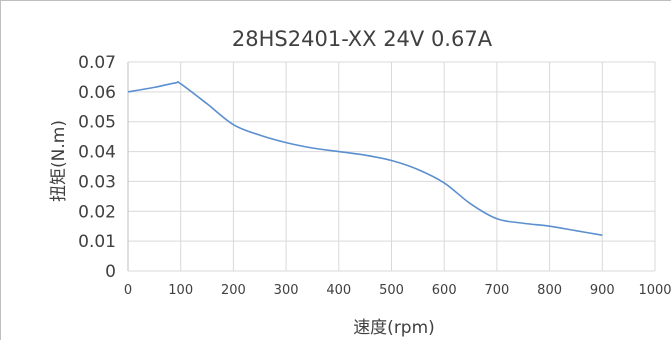  I want to click on y-tick-label: 0.04, so click(97, 153).